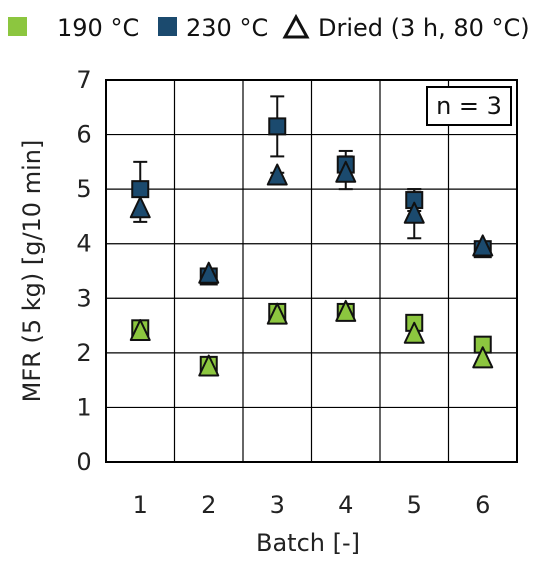 Image resolution: width=550 pixels, height=566 pixels. What do you see at coordinates (269, 27) in the screenshot?
I see `legend: 190 °C 230 °C Dried (3 h, 80 °C)` at bounding box center [269, 27].